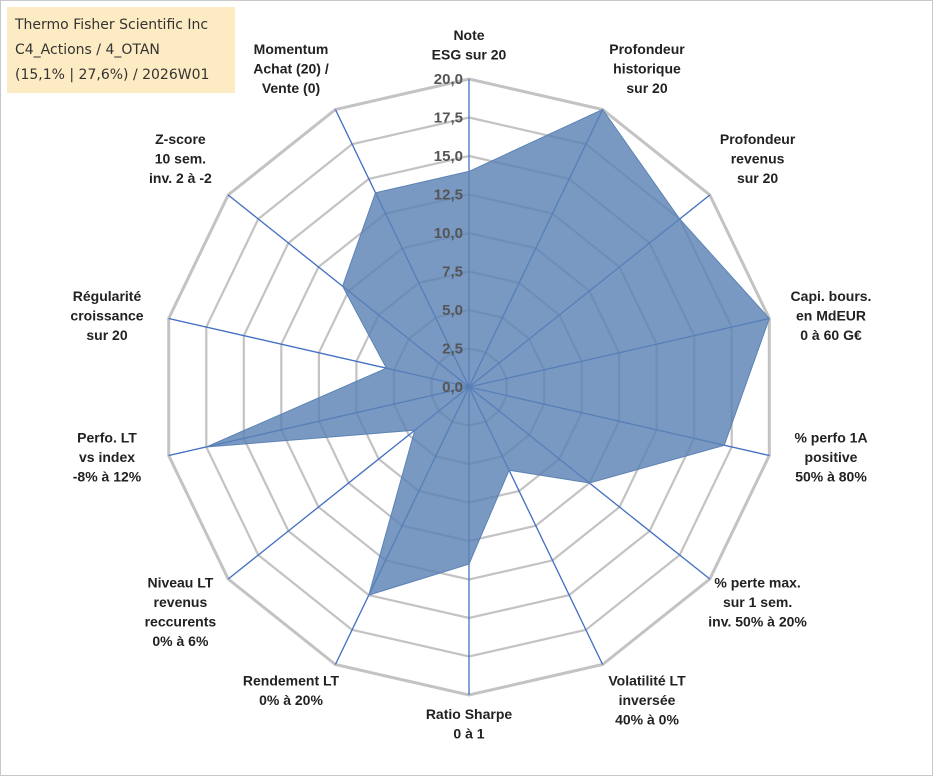 The width and height of the screenshot is (933, 777). I want to click on axis-label-line: Régularité, so click(107, 296).